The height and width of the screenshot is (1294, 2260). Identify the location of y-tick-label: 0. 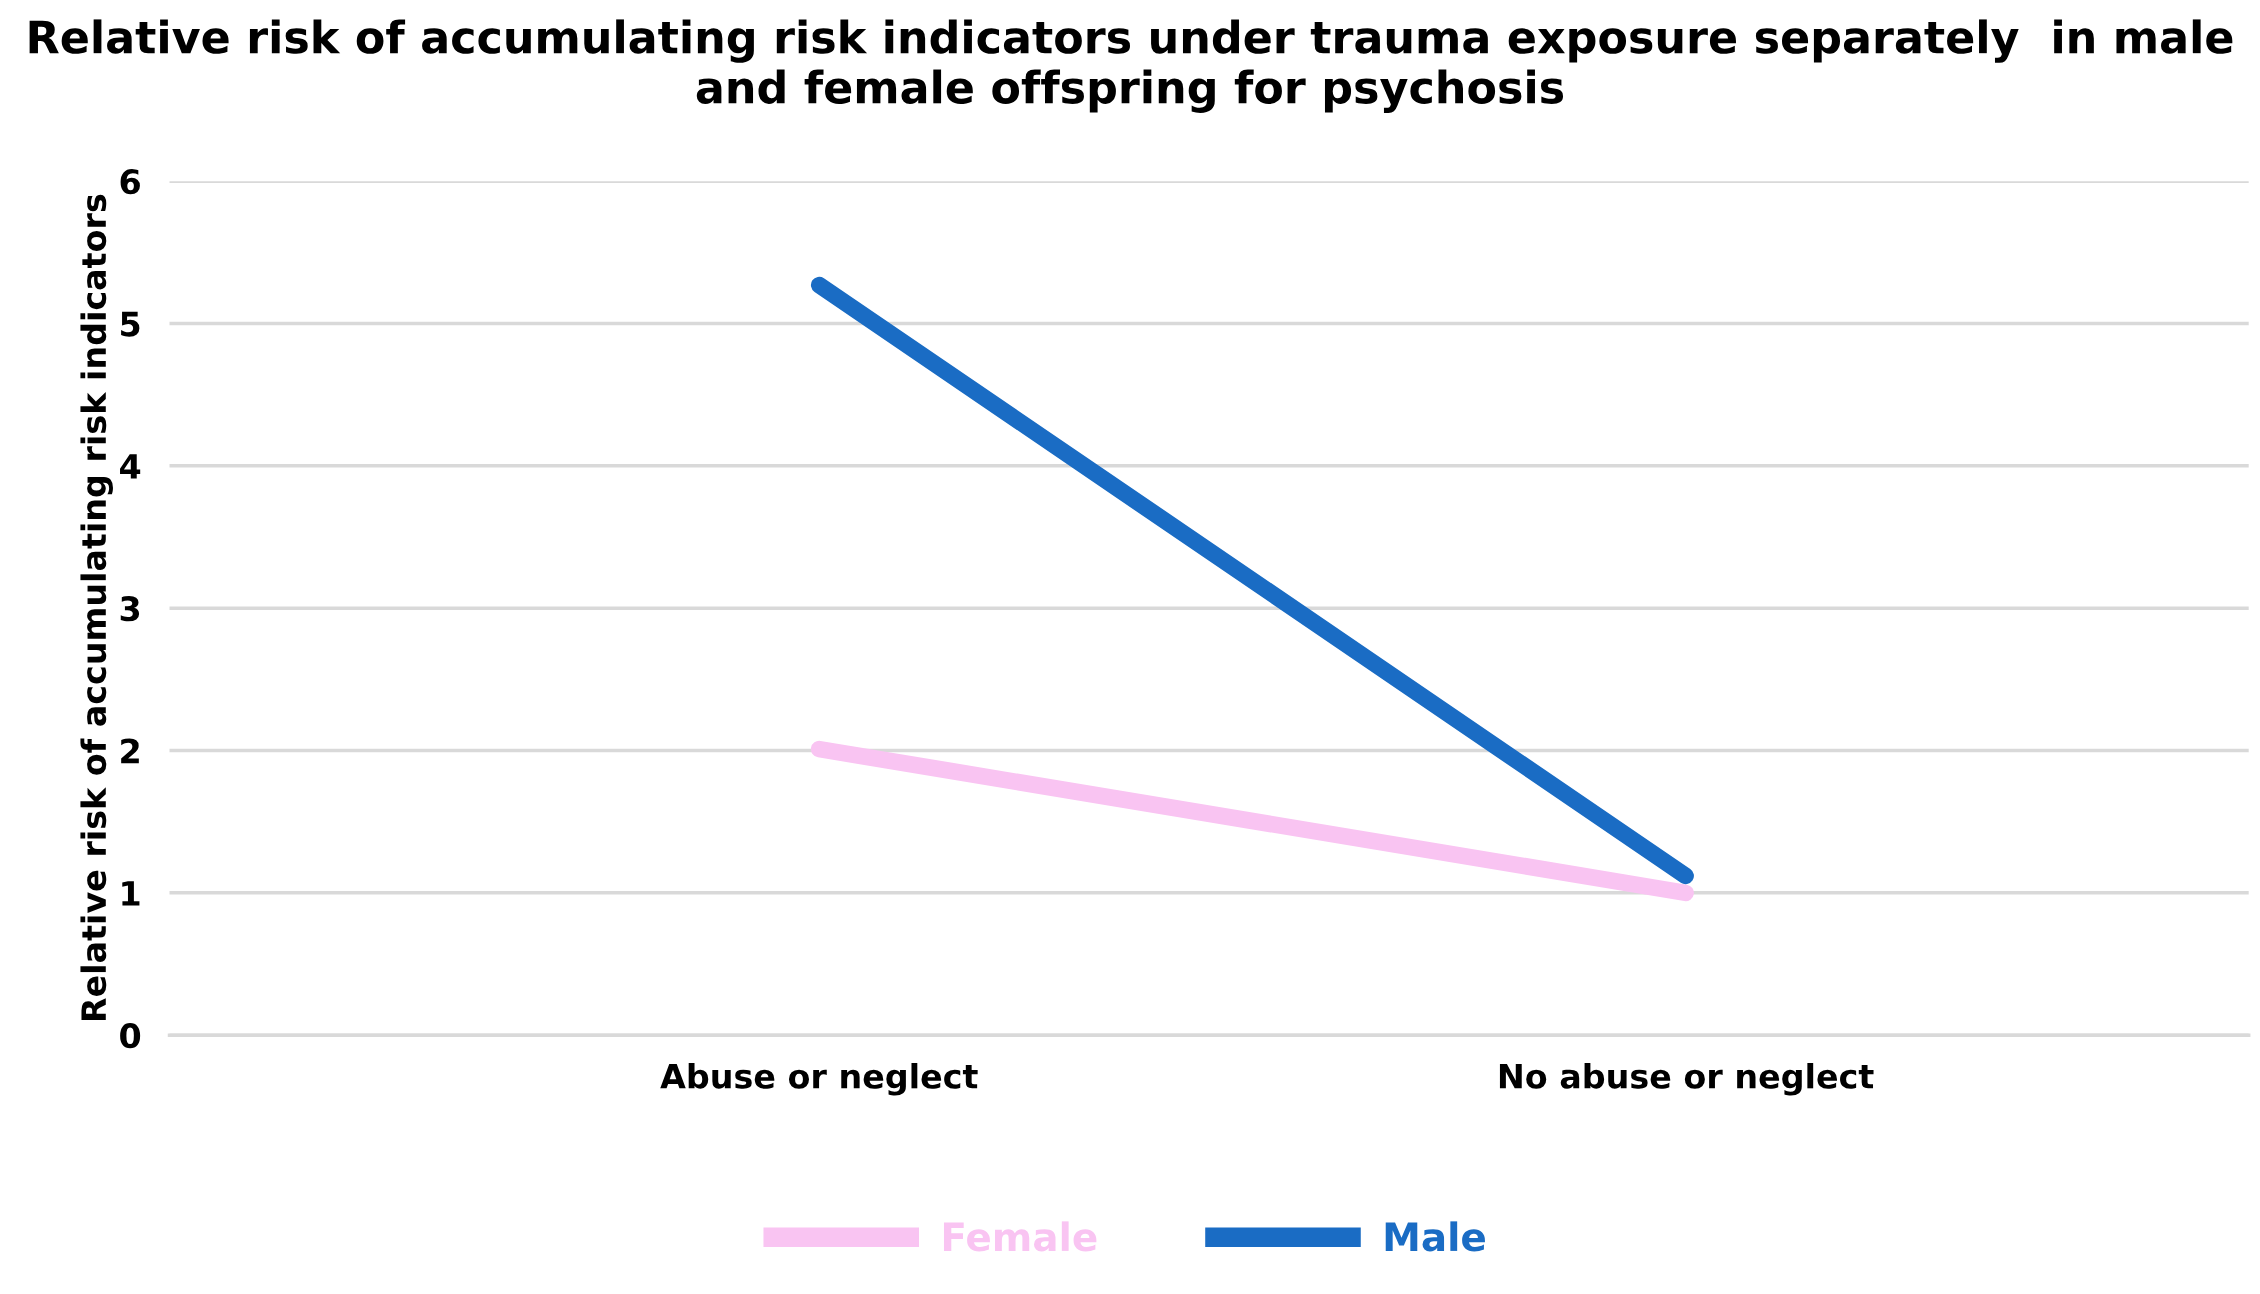
(130, 1036).